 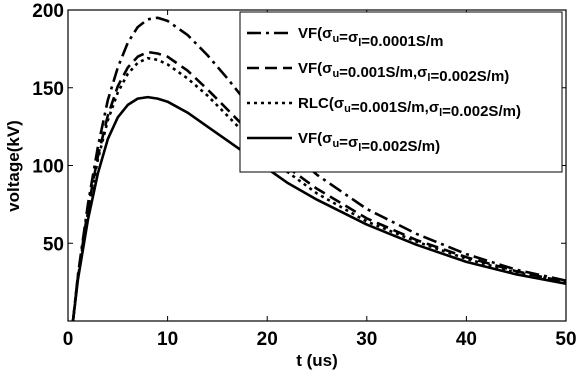 What do you see at coordinates (167, 339) in the screenshot?
I see `x-tick-label: 10` at bounding box center [167, 339].